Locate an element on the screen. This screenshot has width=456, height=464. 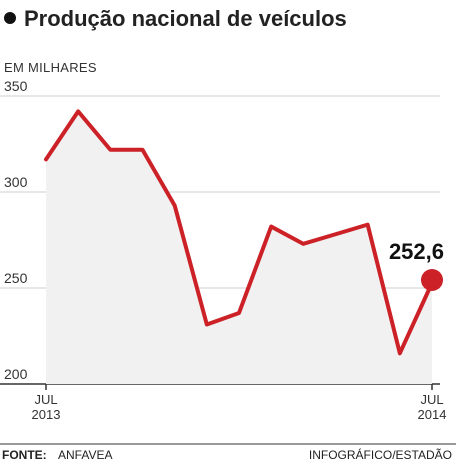
y-tick-label: 350 is located at coordinates (16, 86).